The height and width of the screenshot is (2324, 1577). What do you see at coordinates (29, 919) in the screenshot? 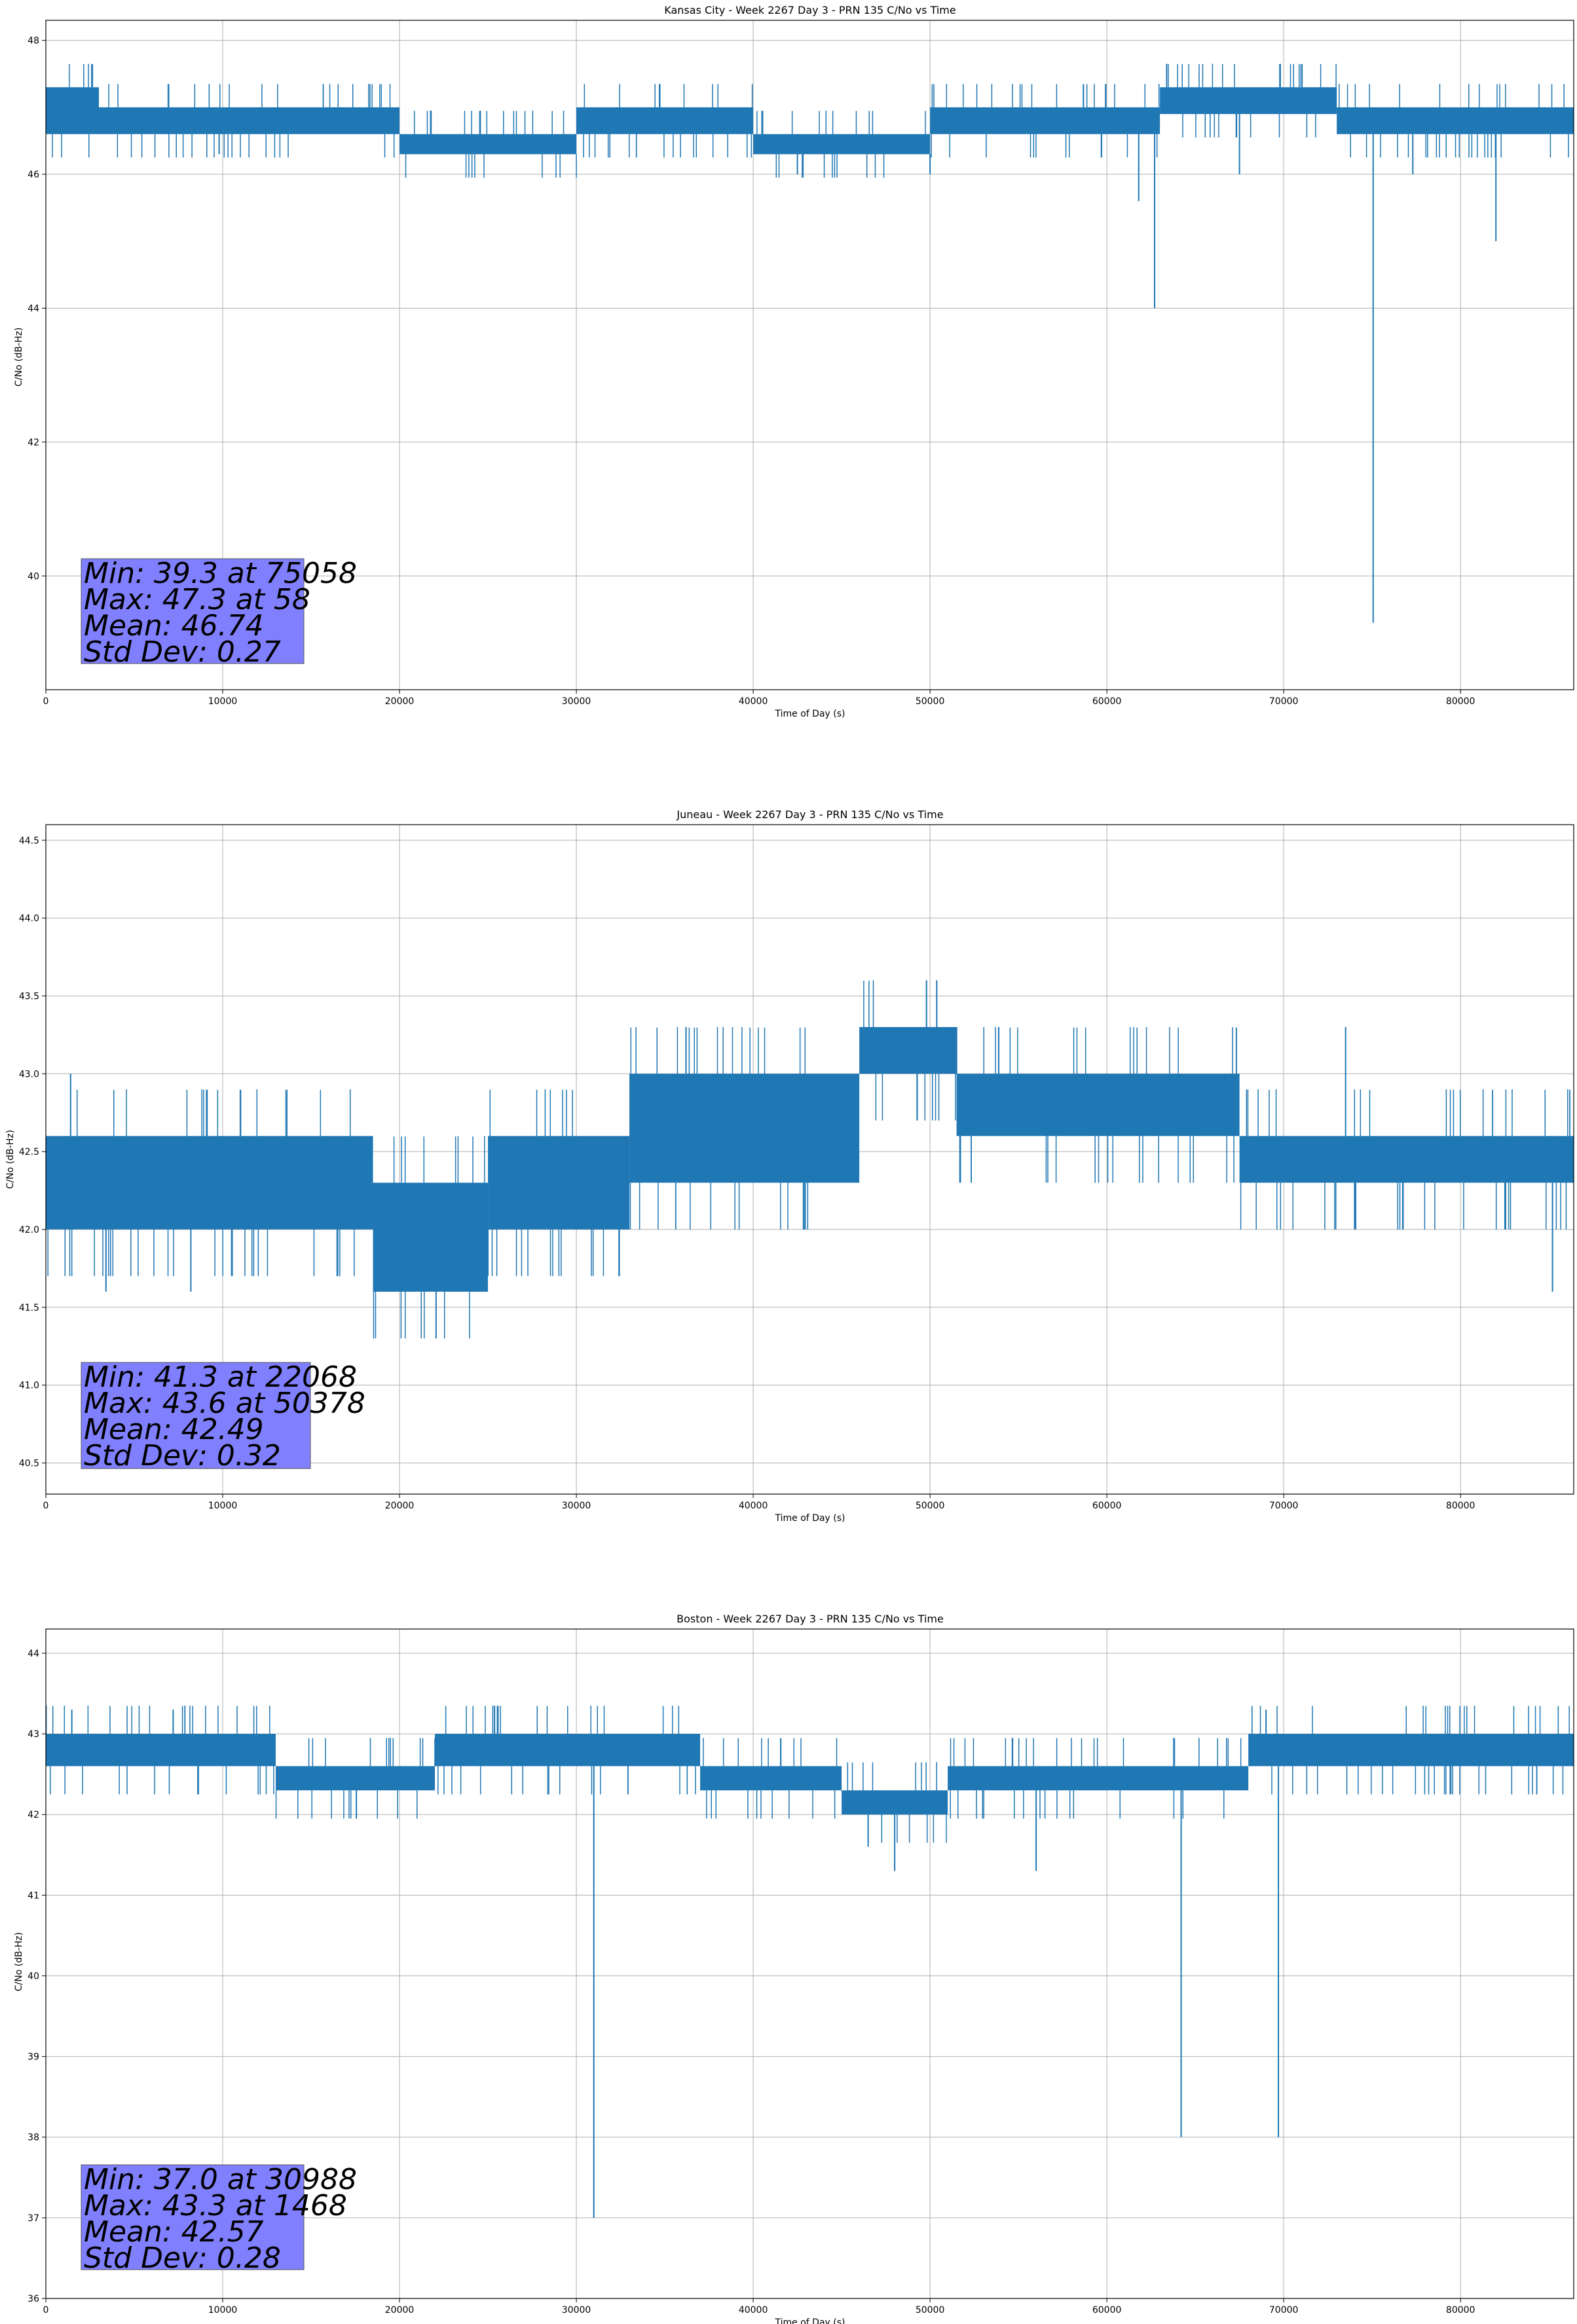
I see `y-tick-label: 44.0` at bounding box center [29, 919].